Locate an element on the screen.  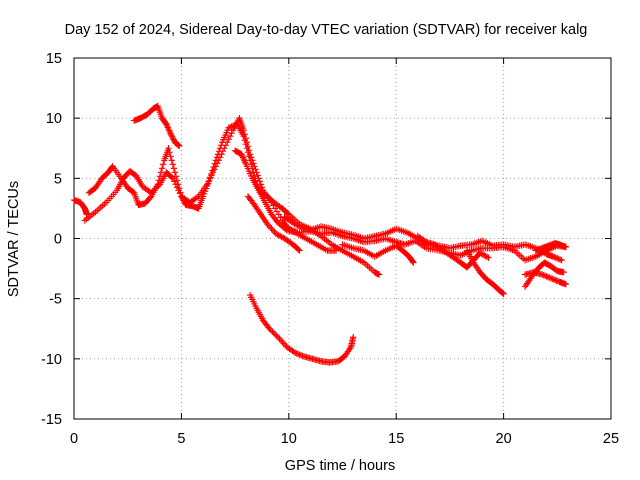
y-tick-label: -5 is located at coordinates (55, 300).